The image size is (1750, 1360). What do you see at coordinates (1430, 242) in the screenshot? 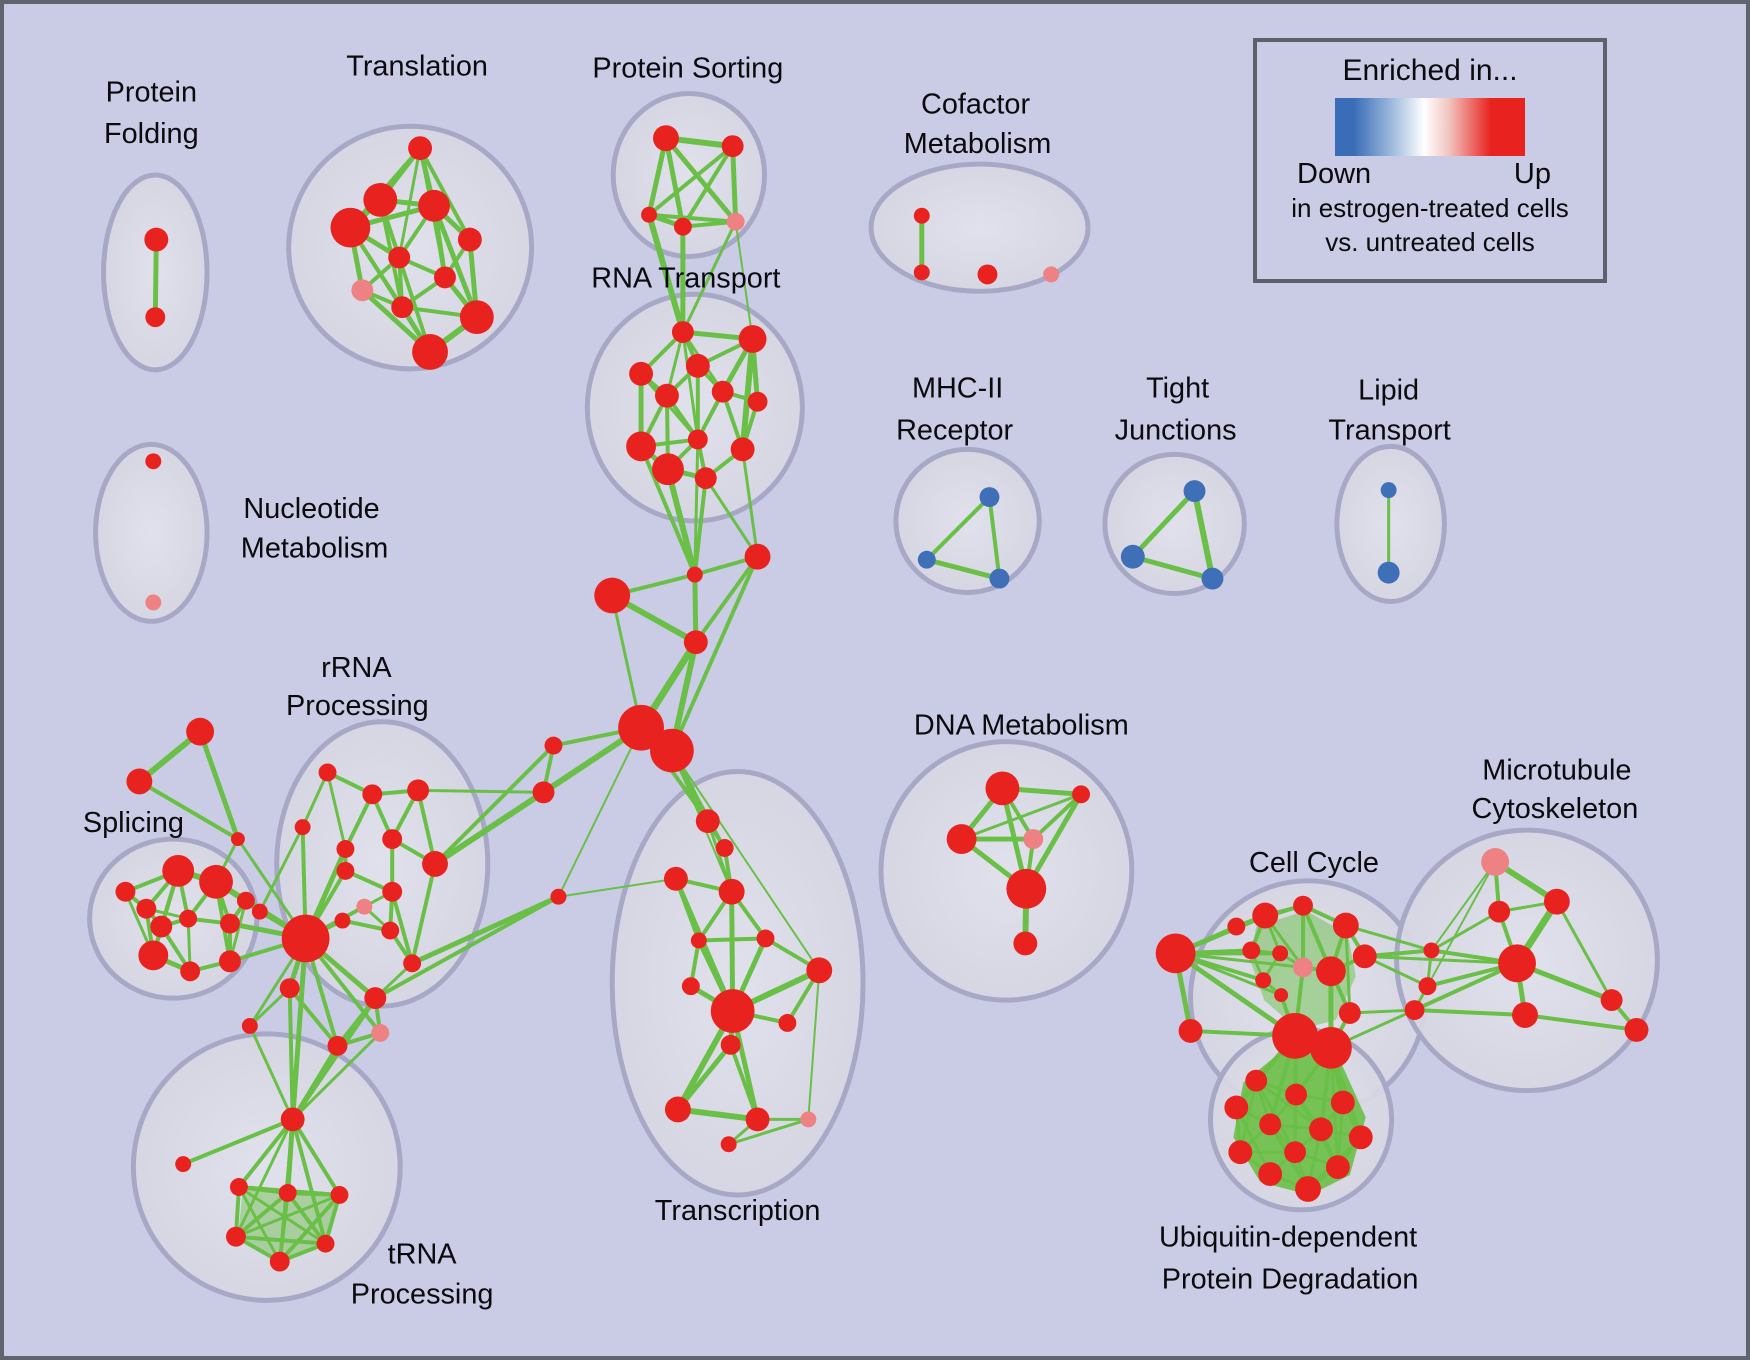
I see `legend-caption-line2: vs. untreated cells` at bounding box center [1430, 242].